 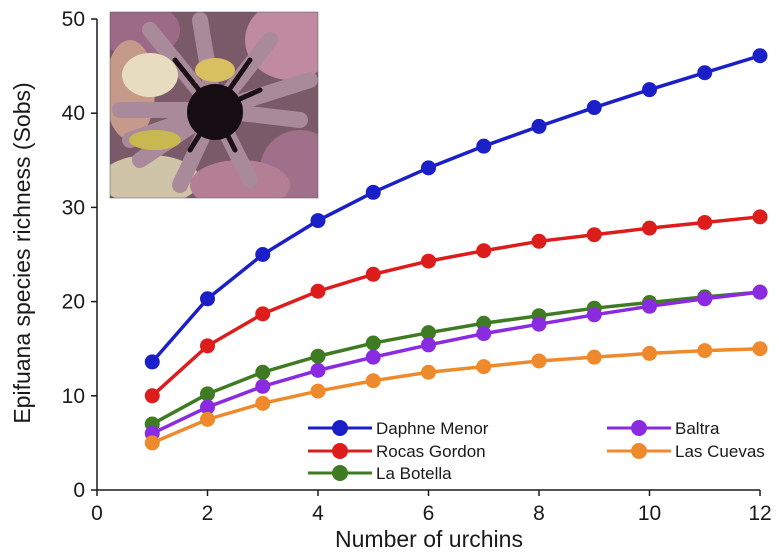 I want to click on series-line, so click(x=456, y=395).